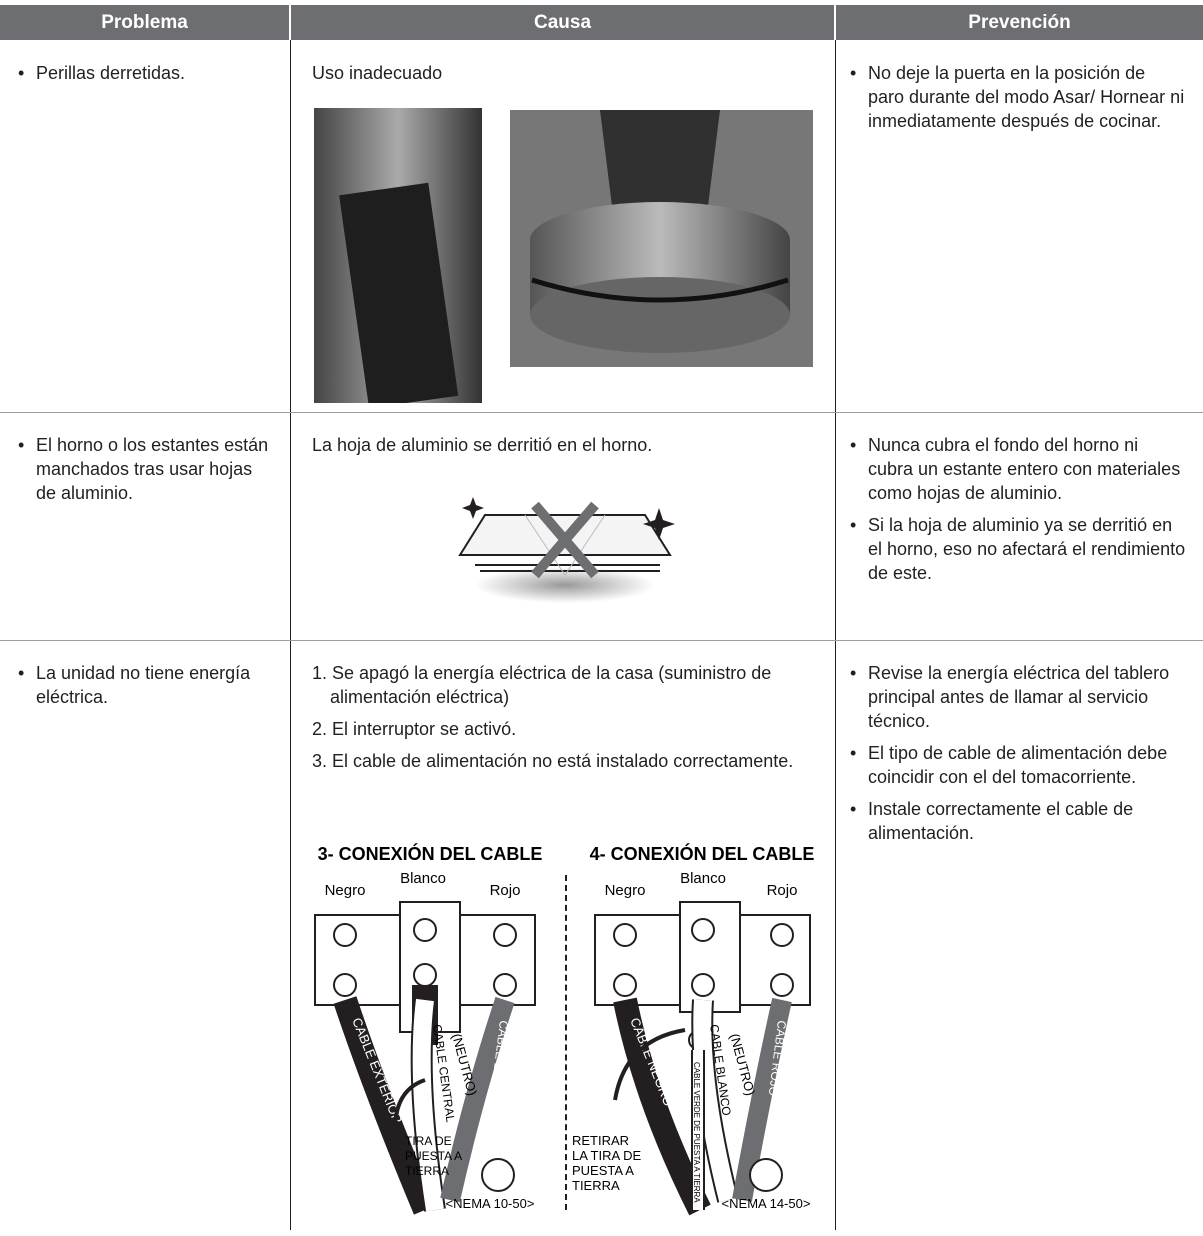  Describe the element at coordinates (606, 1155) in the screenshot. I see `note: LA TIRA DE` at that location.